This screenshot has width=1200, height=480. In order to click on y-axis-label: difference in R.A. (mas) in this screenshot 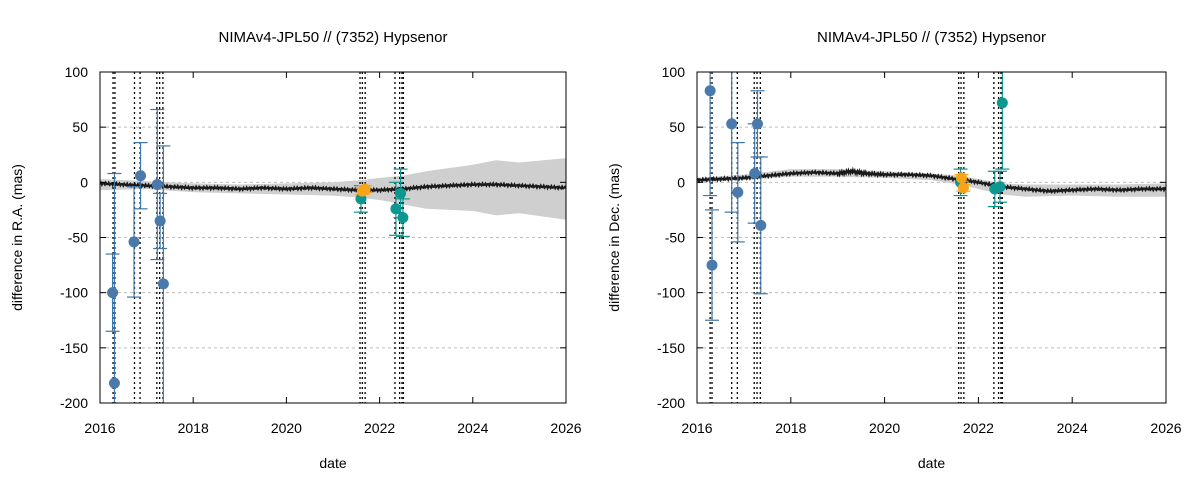, I will do `click(17, 237)`.